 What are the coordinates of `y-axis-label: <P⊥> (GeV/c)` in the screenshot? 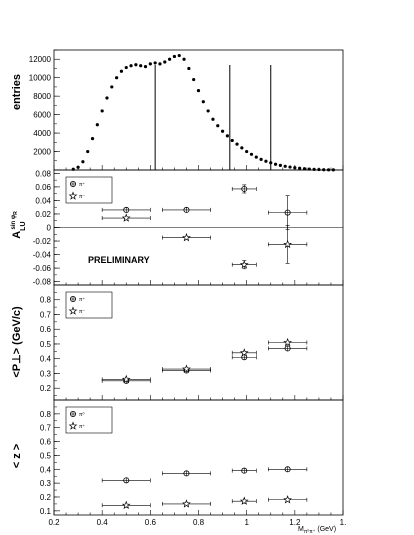 It's located at (17, 342).